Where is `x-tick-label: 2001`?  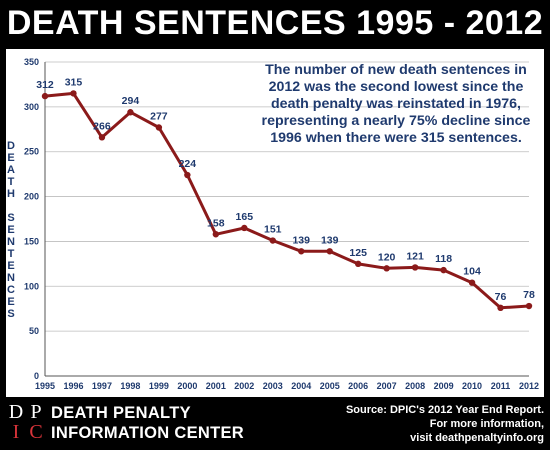
x-tick-label: 2001 is located at coordinates (216, 386).